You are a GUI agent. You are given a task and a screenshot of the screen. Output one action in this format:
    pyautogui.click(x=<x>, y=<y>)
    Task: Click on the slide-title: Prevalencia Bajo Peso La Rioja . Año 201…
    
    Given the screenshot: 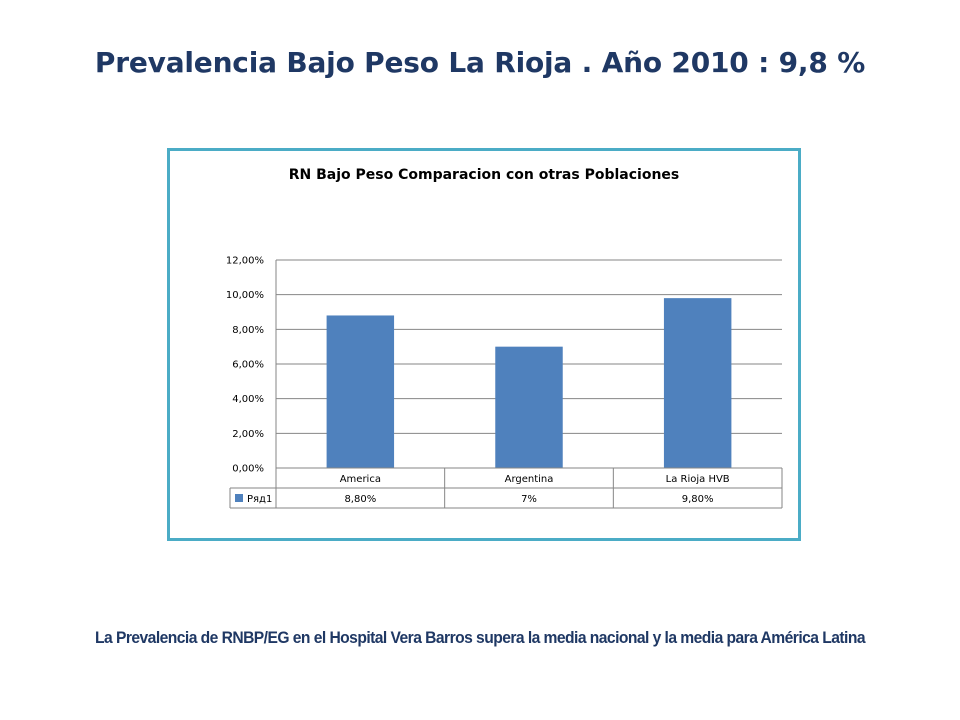 What is the action you would take?
    pyautogui.click(x=480, y=62)
    